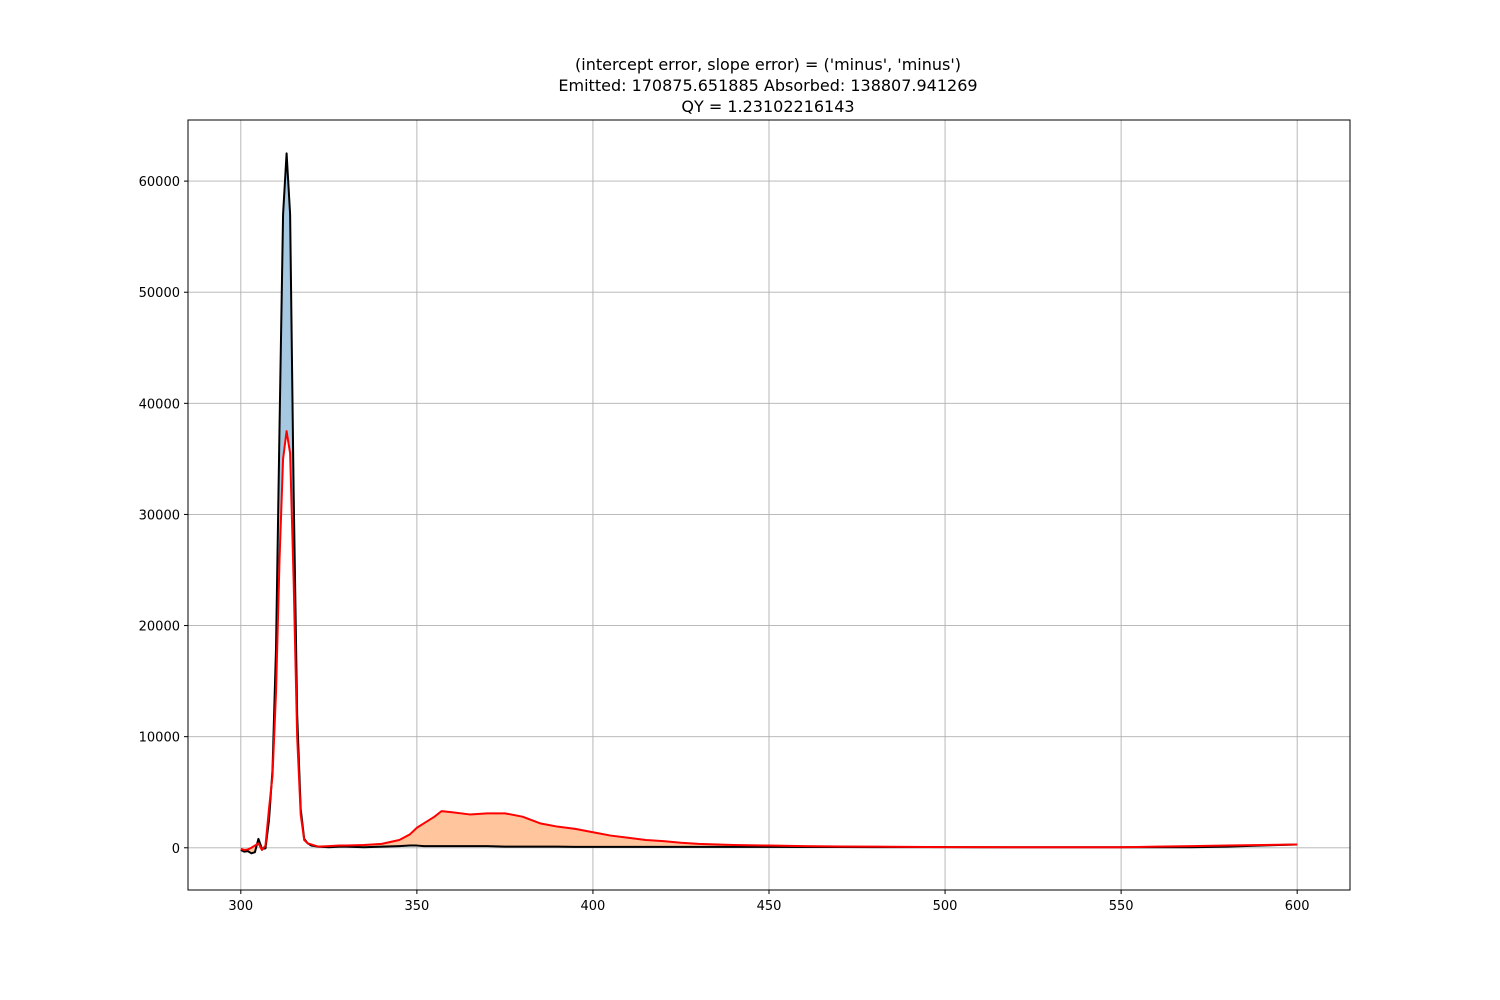 The image size is (1500, 1000). What do you see at coordinates (176, 849) in the screenshot?
I see `y-tick-label: 0` at bounding box center [176, 849].